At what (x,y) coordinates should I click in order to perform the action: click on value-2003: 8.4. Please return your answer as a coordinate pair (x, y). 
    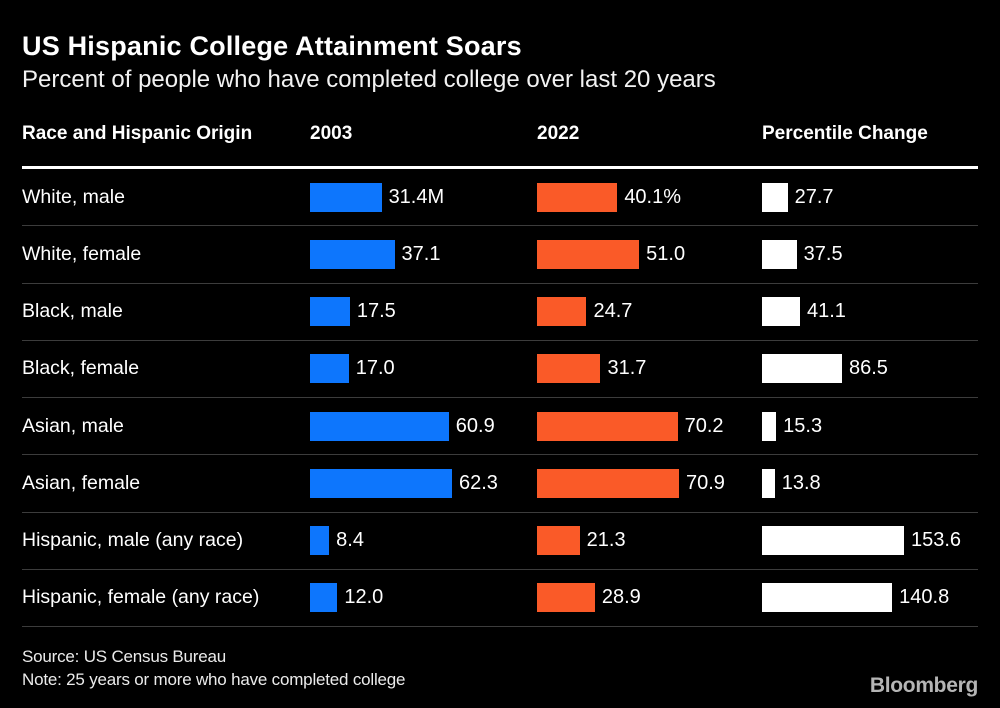
    Looking at the image, I should click on (350, 540).